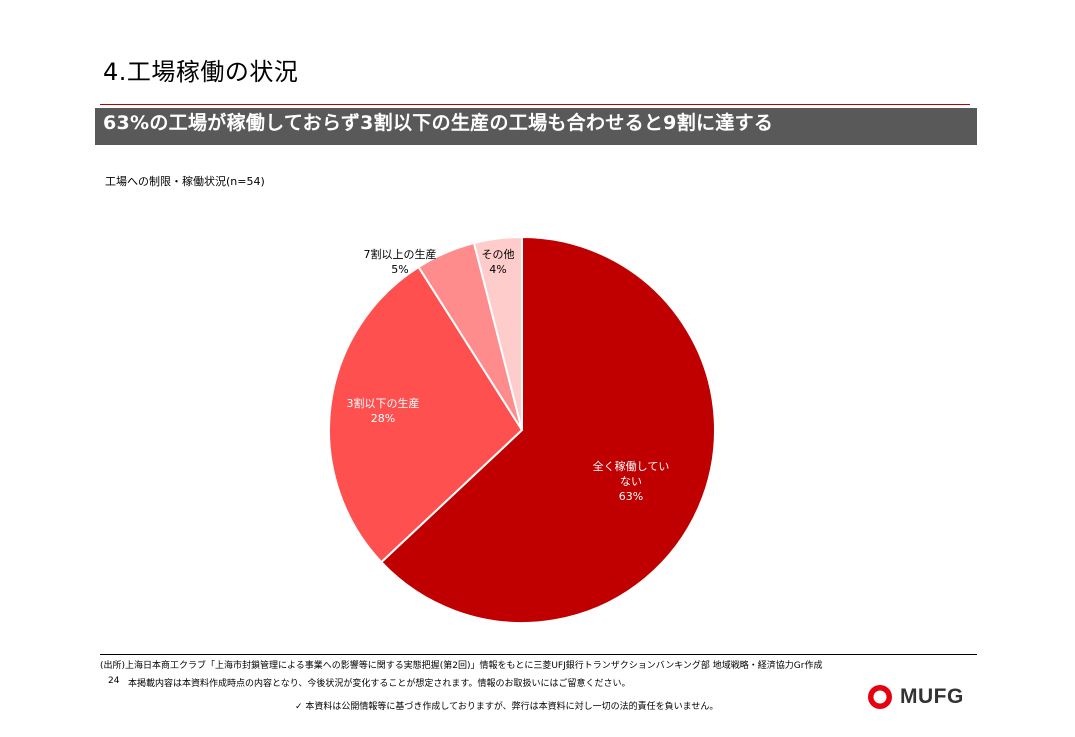 This screenshot has width=1075, height=737. Describe the element at coordinates (497, 269) in the screenshot. I see `pie-value-label-3: 4%` at that location.